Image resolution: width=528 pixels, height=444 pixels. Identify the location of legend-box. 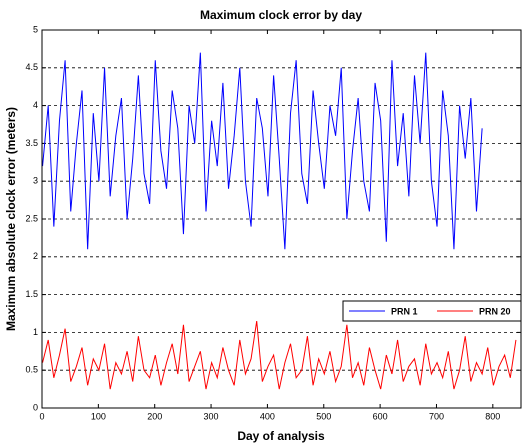
(432, 311).